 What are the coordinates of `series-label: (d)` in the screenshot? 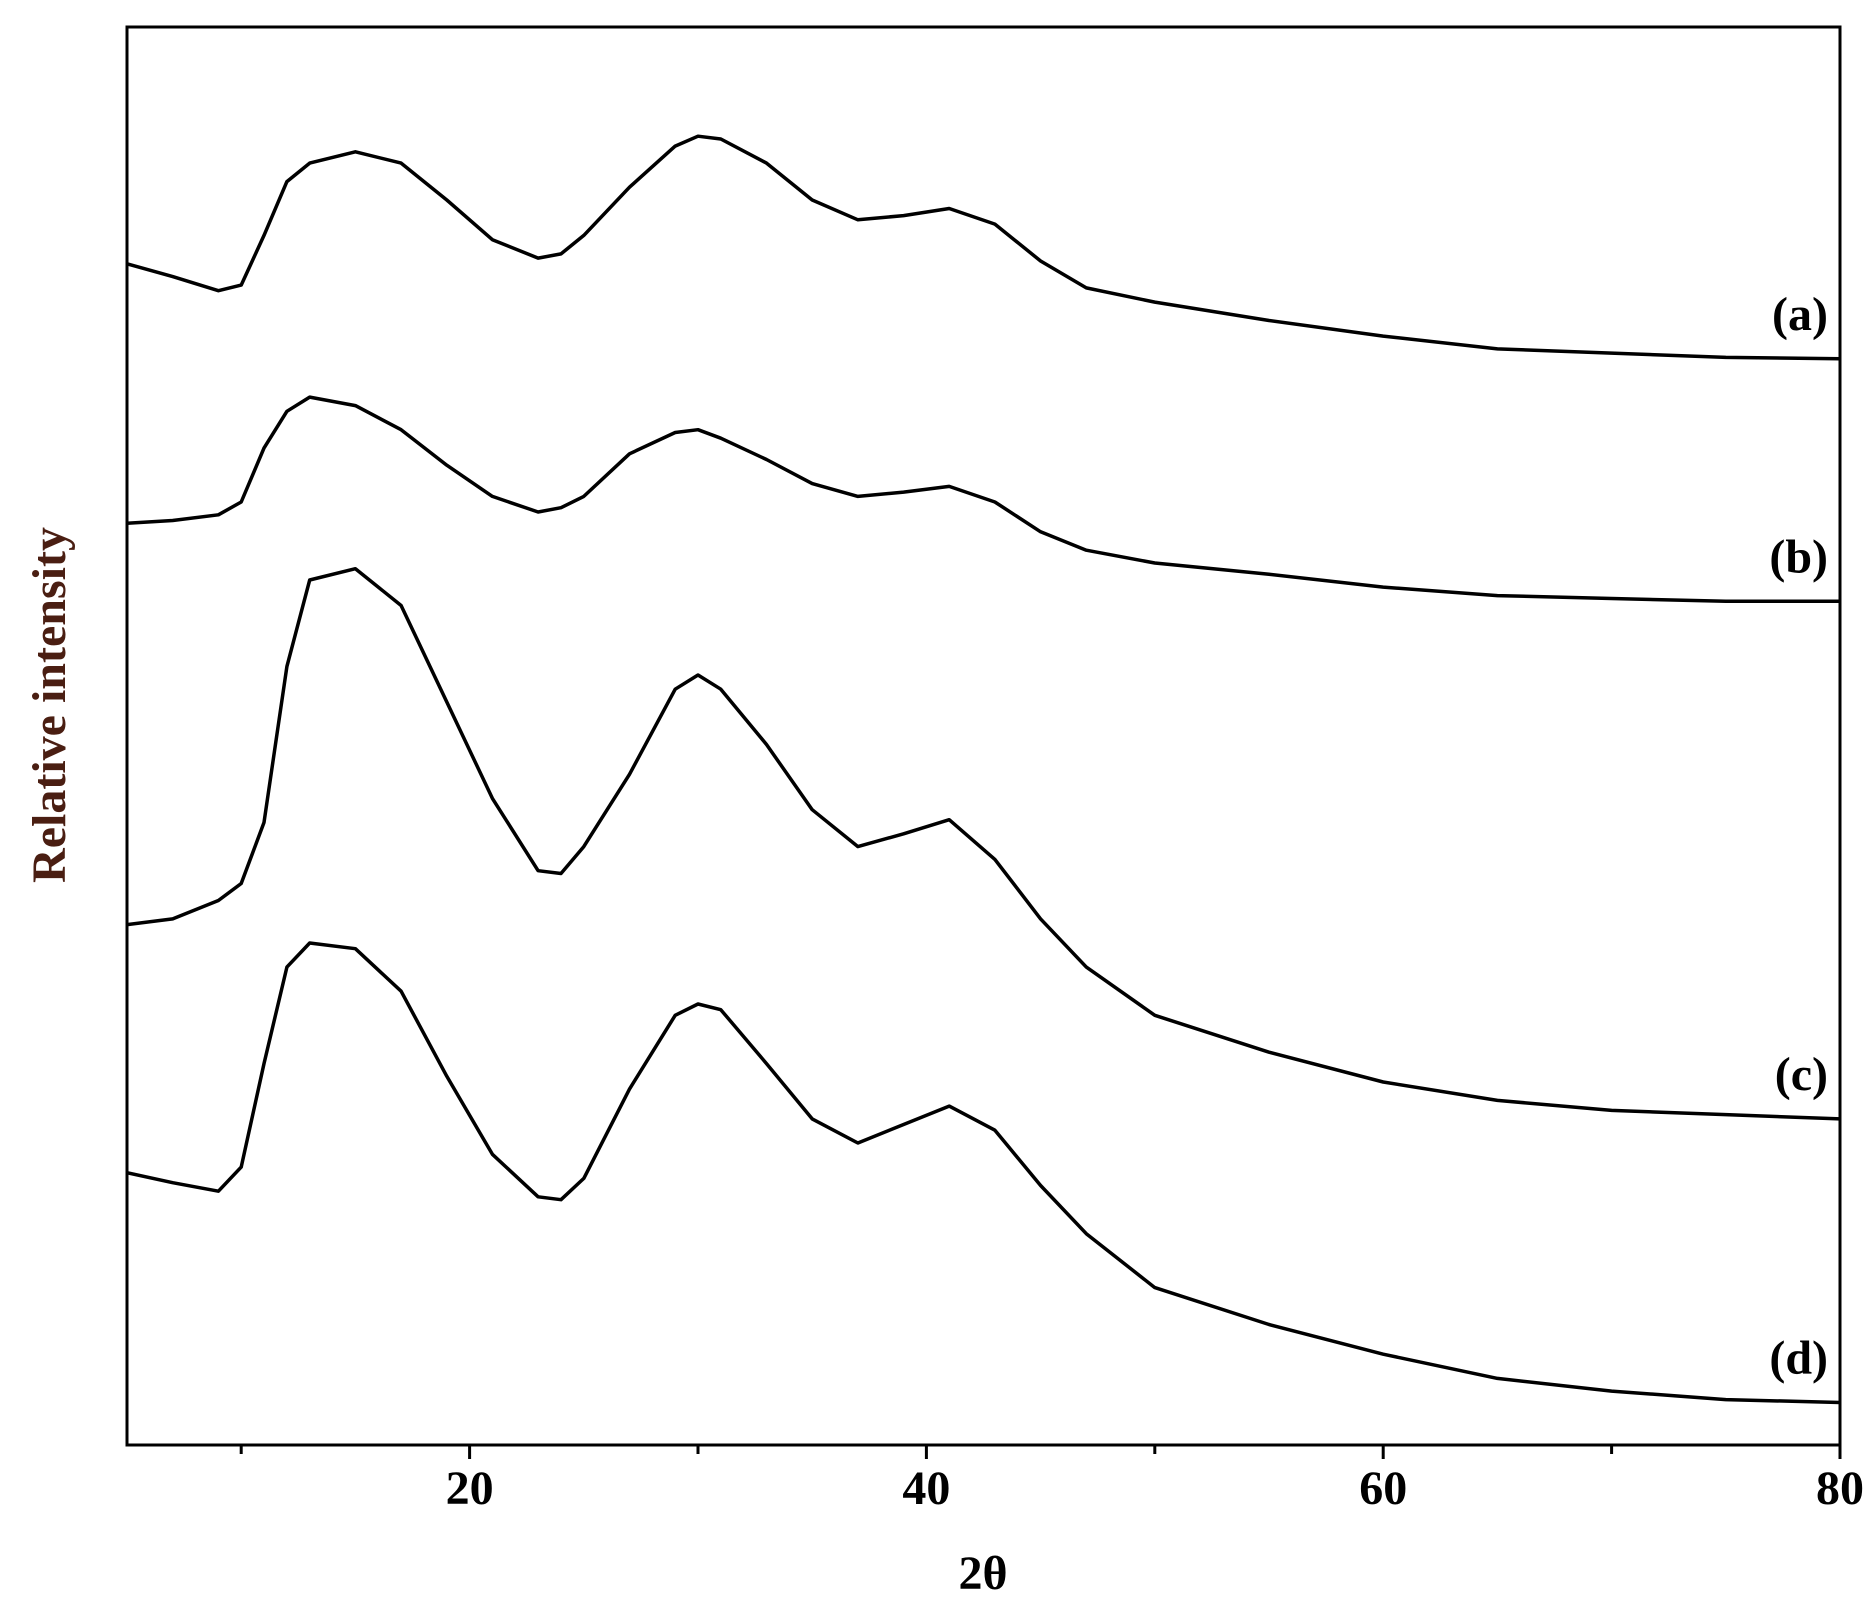 It's located at (1798, 1357).